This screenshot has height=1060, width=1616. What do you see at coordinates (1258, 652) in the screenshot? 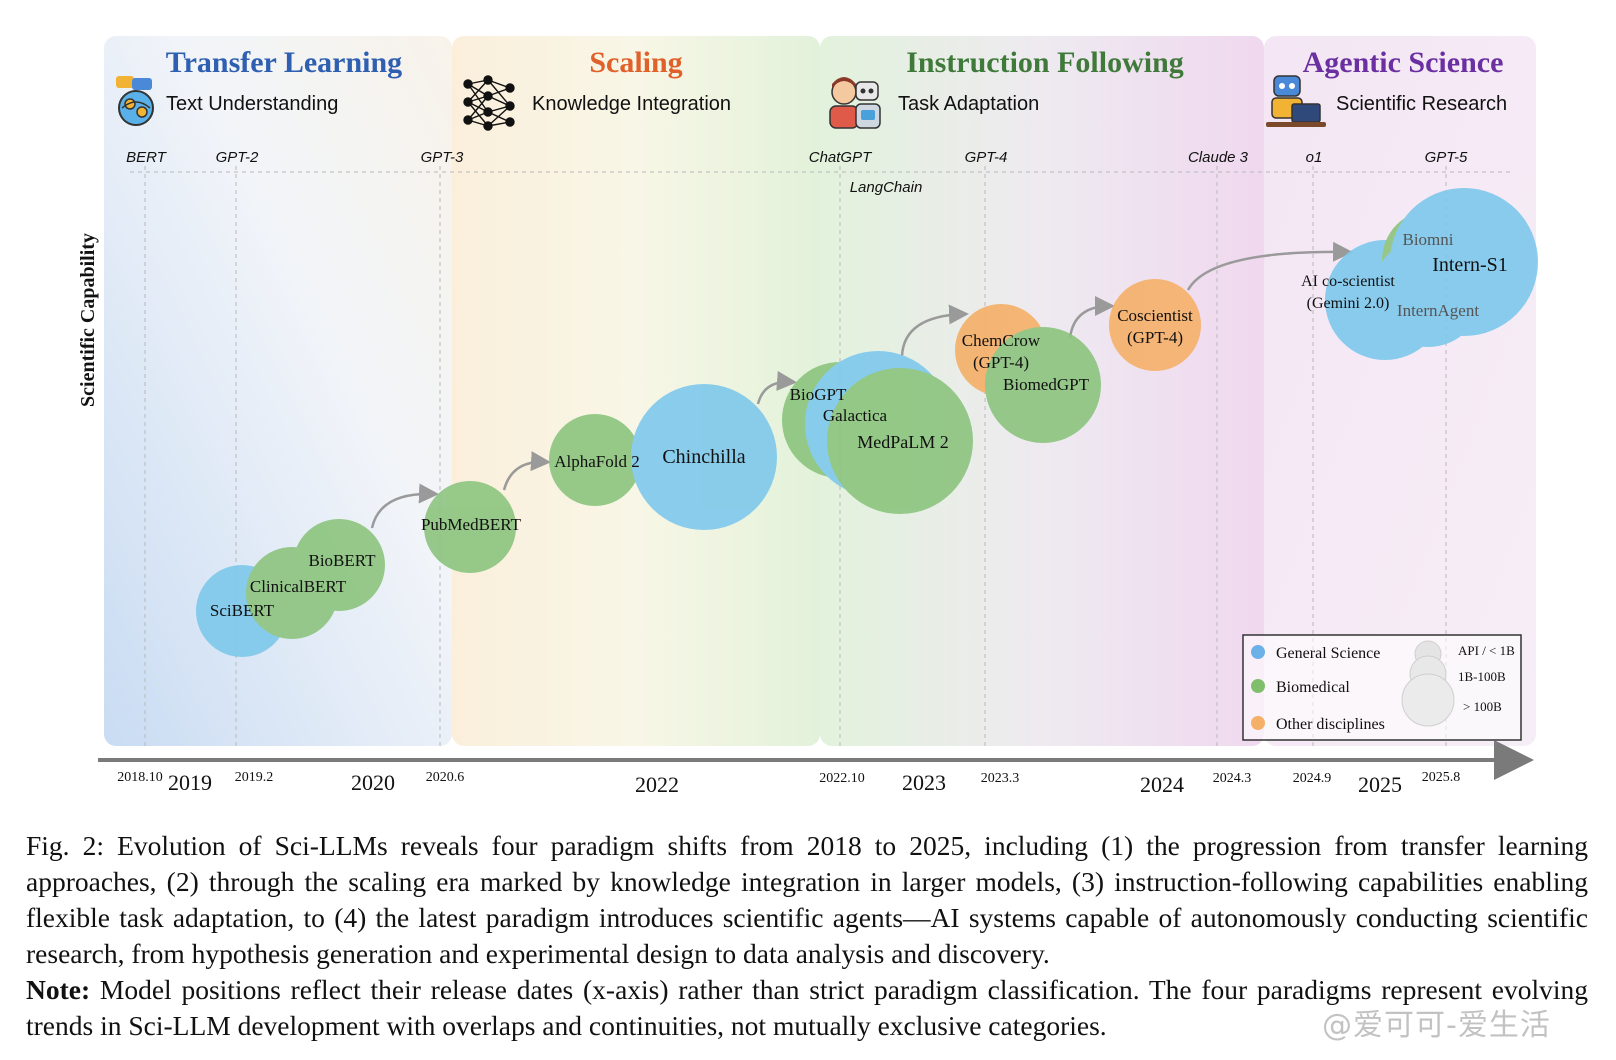
I see `legend-dot-general` at bounding box center [1258, 652].